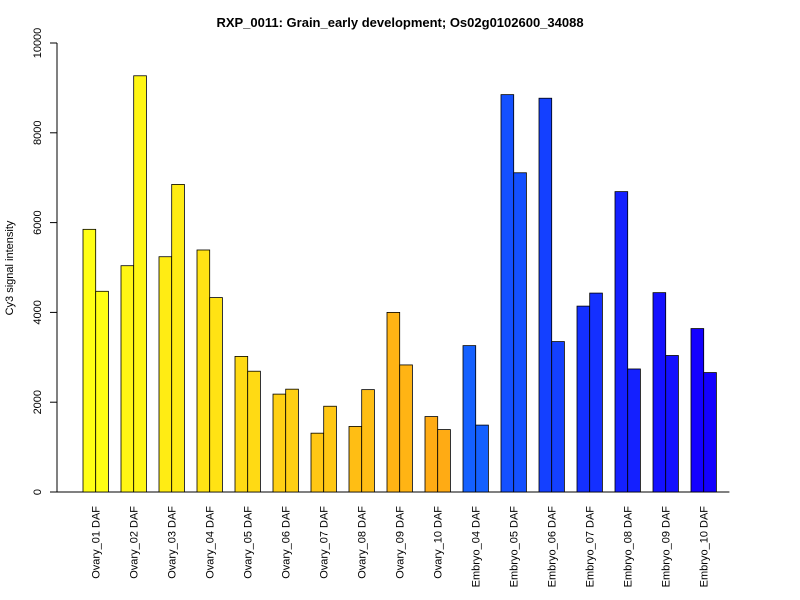  What do you see at coordinates (38, 133) in the screenshot?
I see `y-tick-label: 8000` at bounding box center [38, 133].